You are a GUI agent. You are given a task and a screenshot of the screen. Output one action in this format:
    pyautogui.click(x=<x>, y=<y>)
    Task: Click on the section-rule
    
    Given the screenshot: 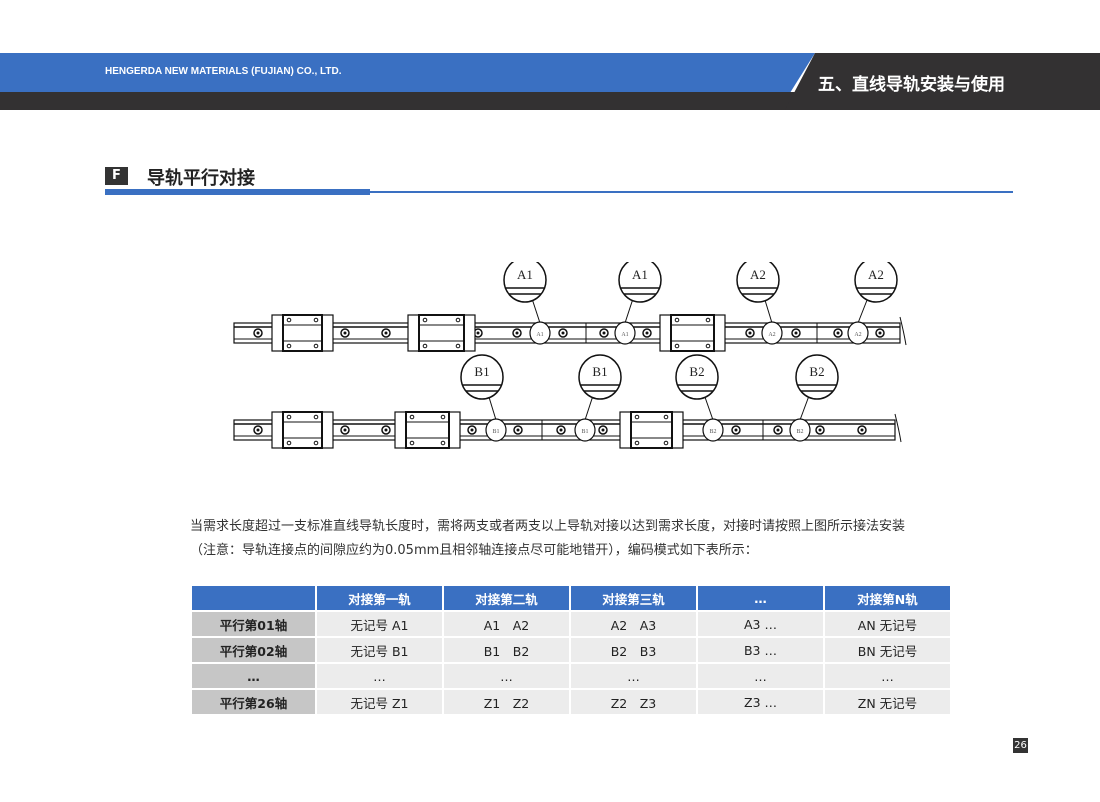 What is the action you would take?
    pyautogui.click(x=691, y=192)
    